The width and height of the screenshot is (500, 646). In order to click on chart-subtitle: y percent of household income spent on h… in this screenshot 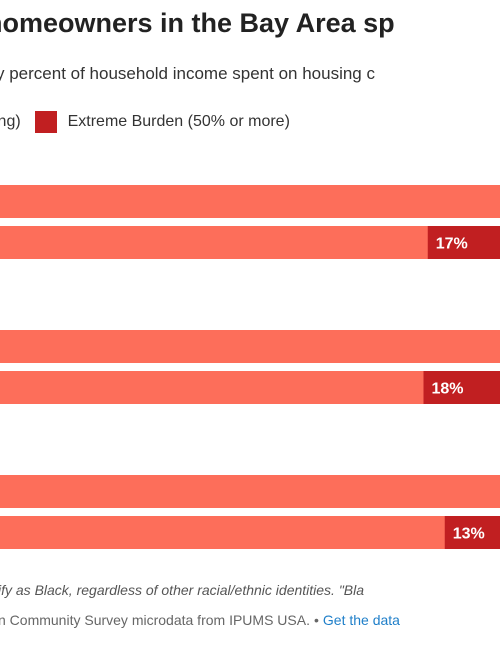, I will do `click(187, 73)`.